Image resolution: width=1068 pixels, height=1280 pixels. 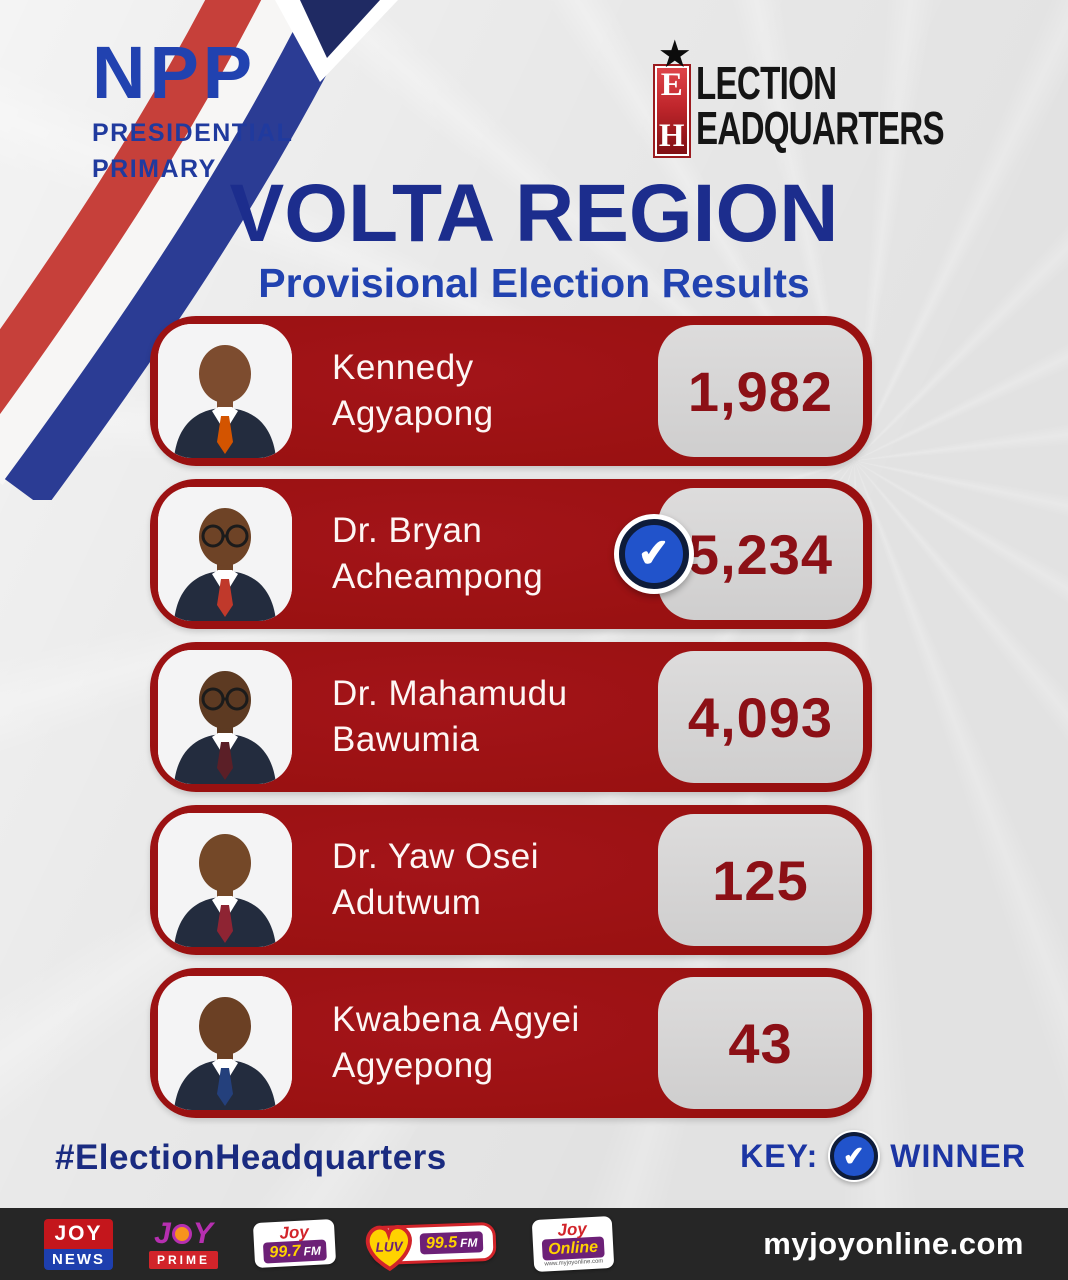 I want to click on eh-letter-h: H, so click(x=671, y=135).